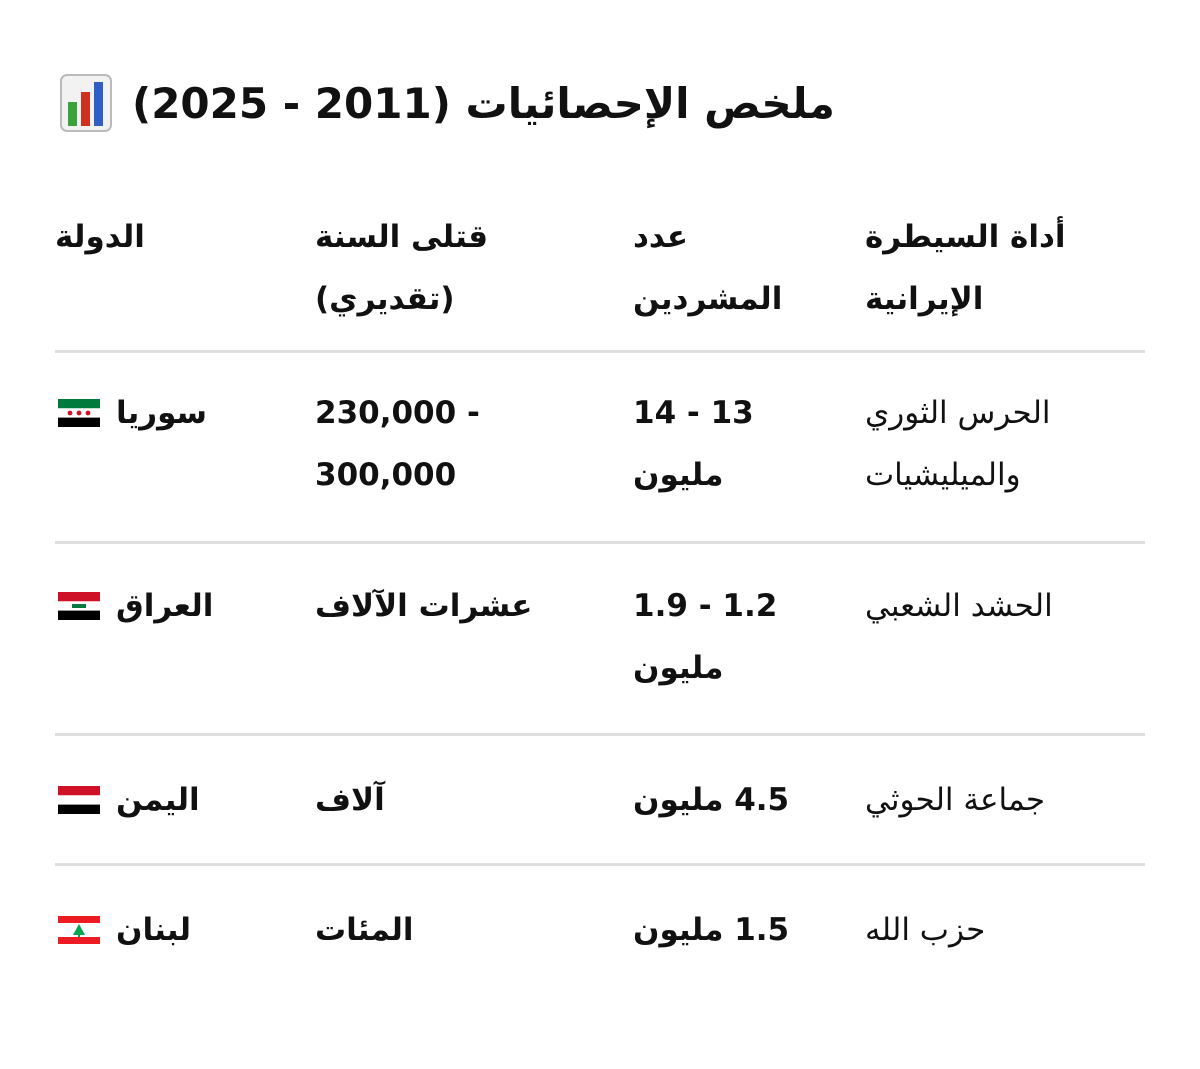 The width and height of the screenshot is (1200, 1069). What do you see at coordinates (350, 800) in the screenshot?
I see `deaths-cell: آلاف` at bounding box center [350, 800].